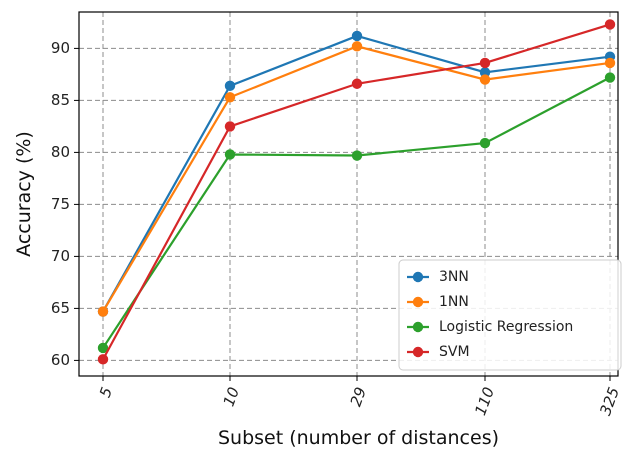 The height and width of the screenshot is (450, 624). I want to click on x-tick-label: 29, so click(358, 397).